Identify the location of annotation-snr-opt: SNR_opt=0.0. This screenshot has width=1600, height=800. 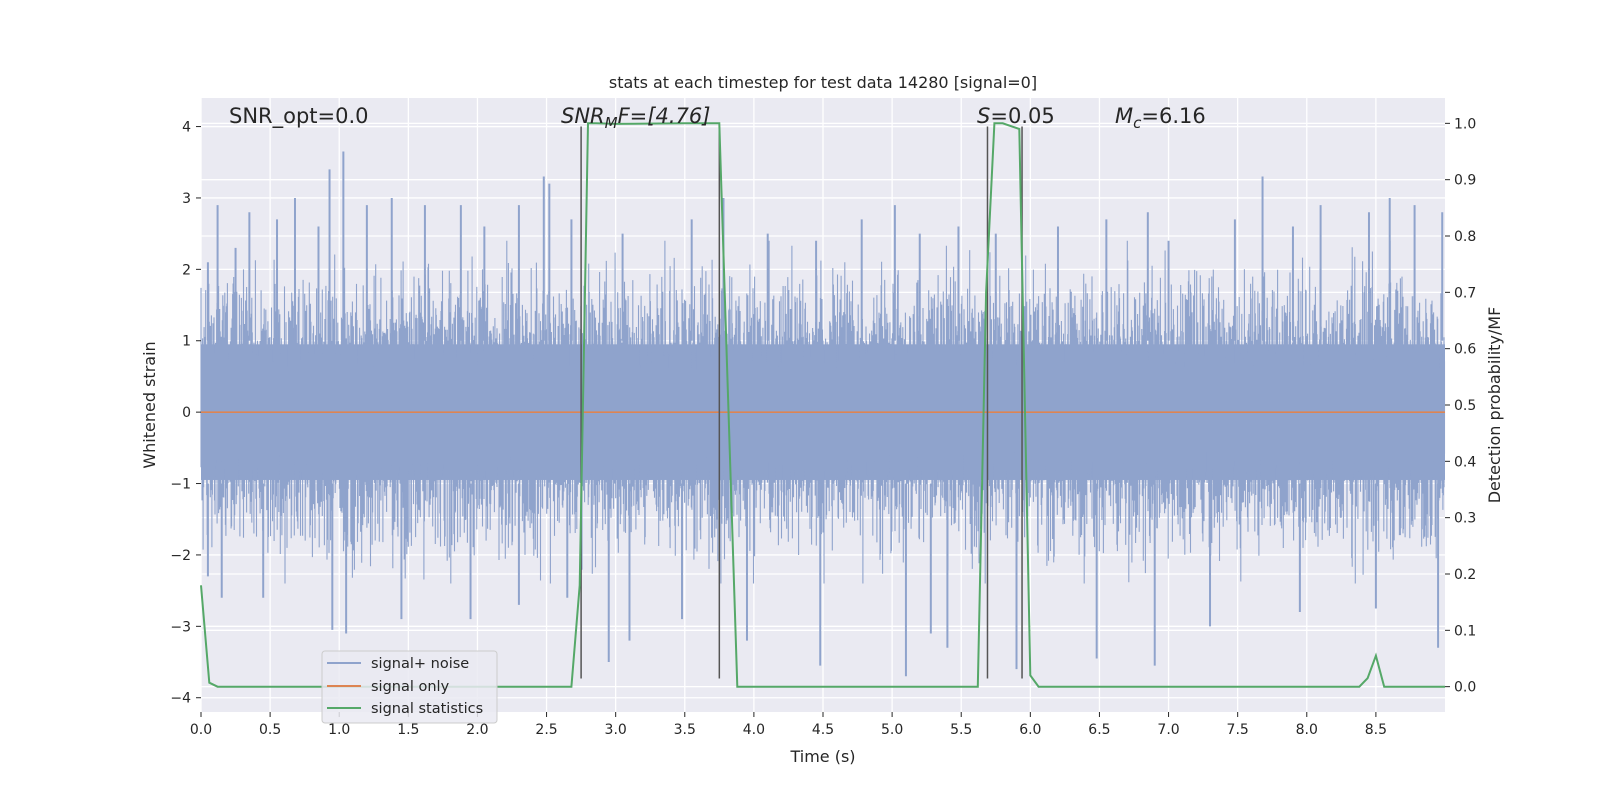
(299, 116).